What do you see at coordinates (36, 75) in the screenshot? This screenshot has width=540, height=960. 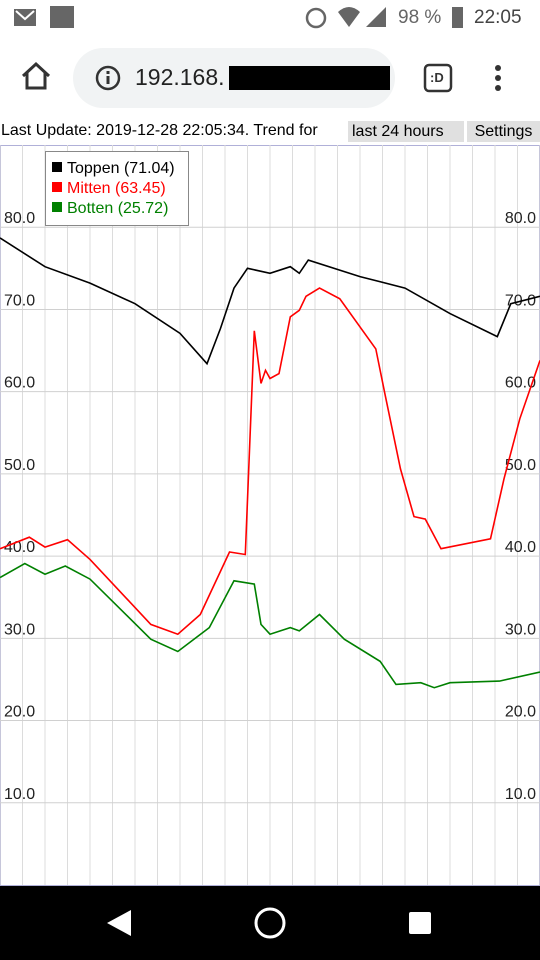 I see `browser-icons` at bounding box center [36, 75].